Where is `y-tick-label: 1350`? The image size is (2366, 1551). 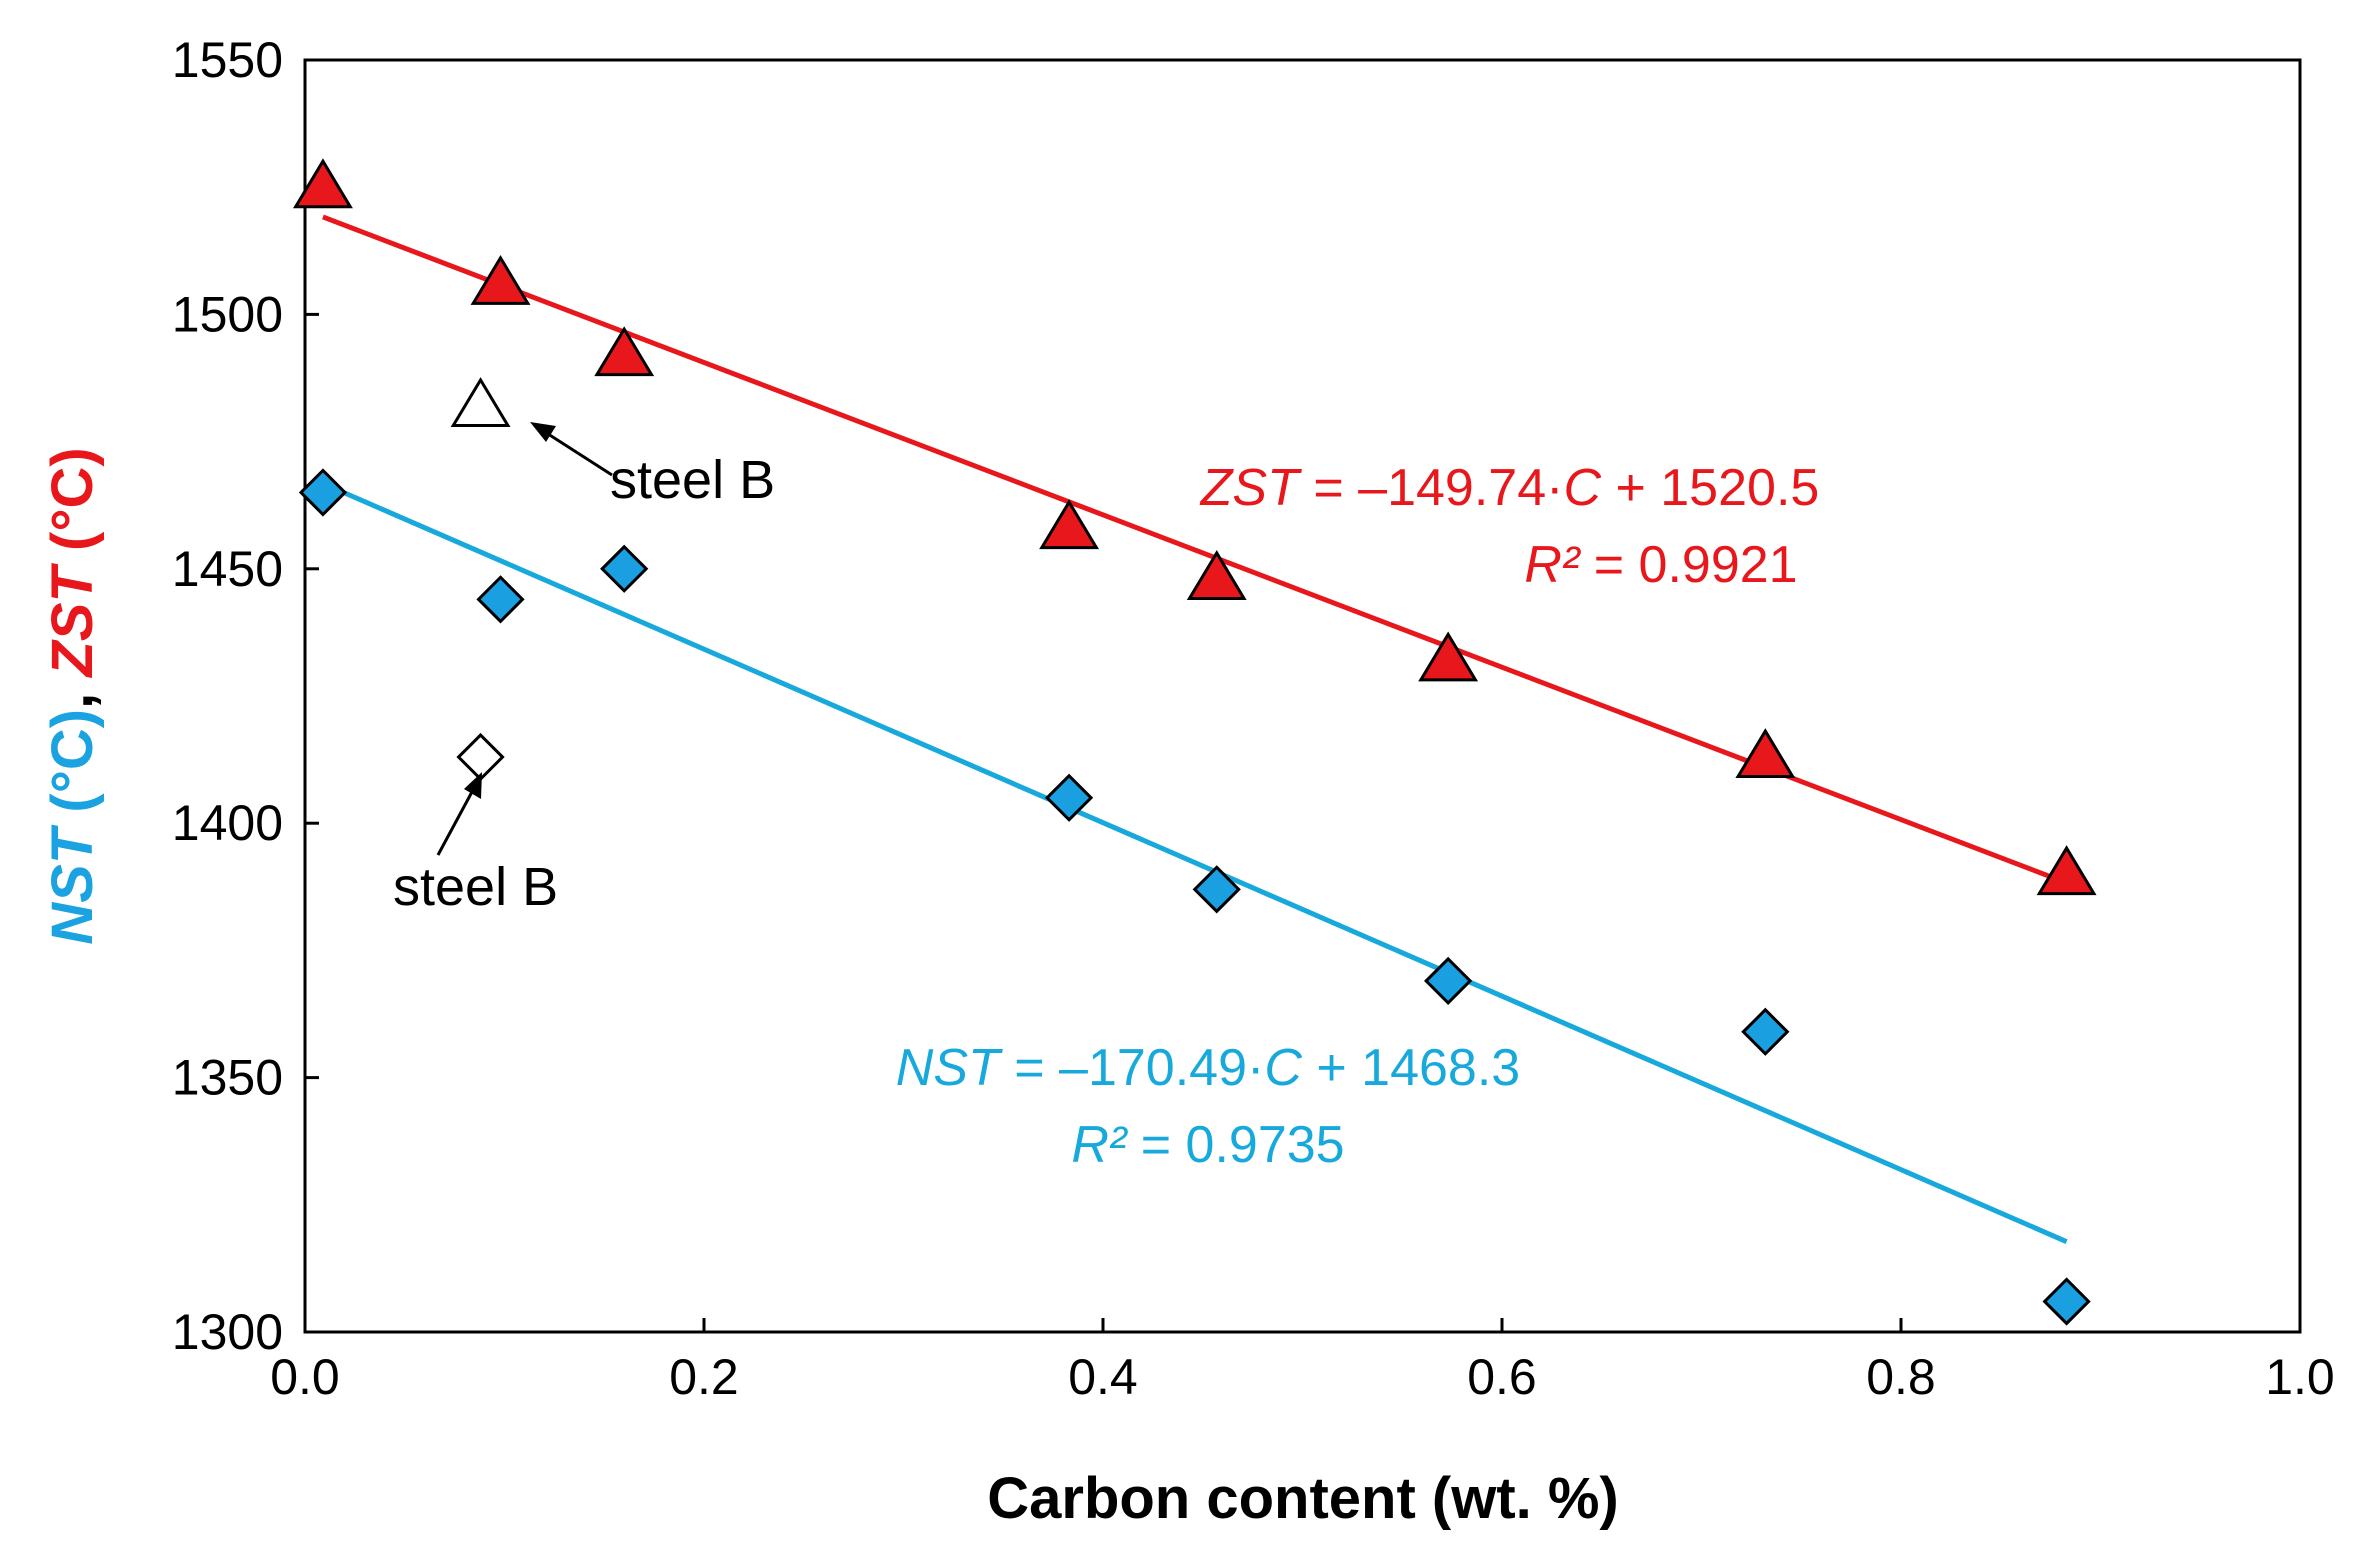
y-tick-label: 1350 is located at coordinates (227, 1078).